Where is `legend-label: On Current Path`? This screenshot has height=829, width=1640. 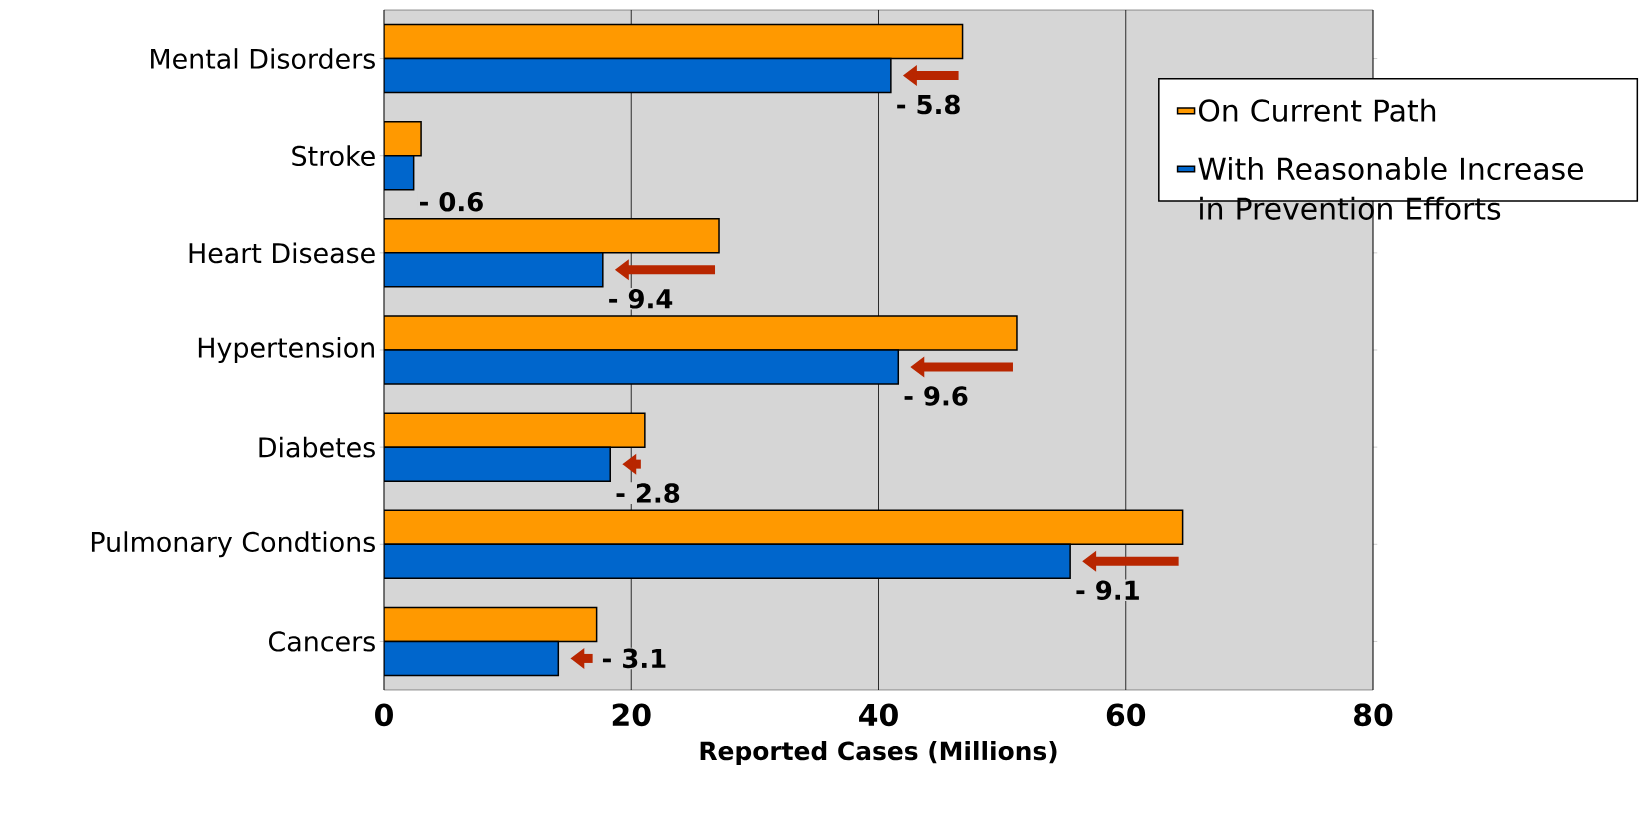 legend-label: On Current Path is located at coordinates (1317, 110).